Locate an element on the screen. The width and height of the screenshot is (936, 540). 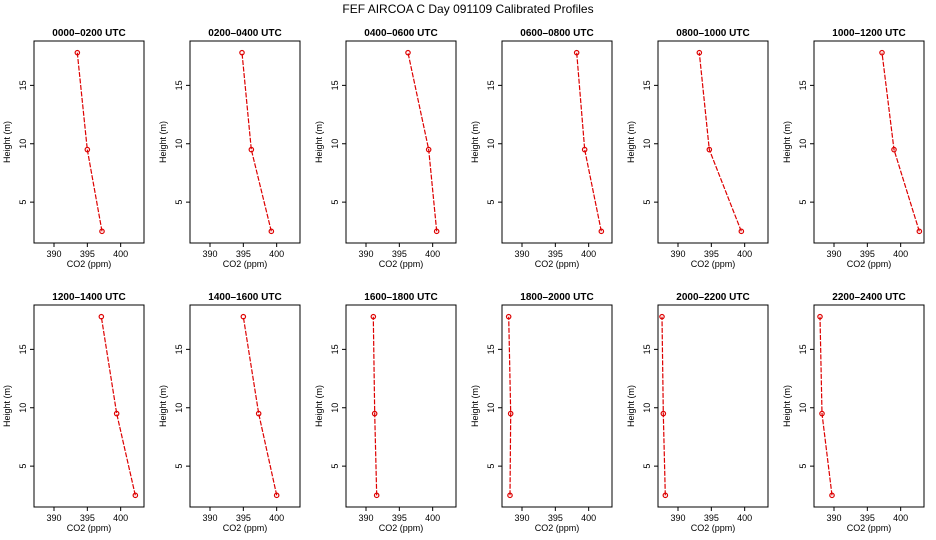
panel-title: 2000–2200 UTC is located at coordinates (712, 297).